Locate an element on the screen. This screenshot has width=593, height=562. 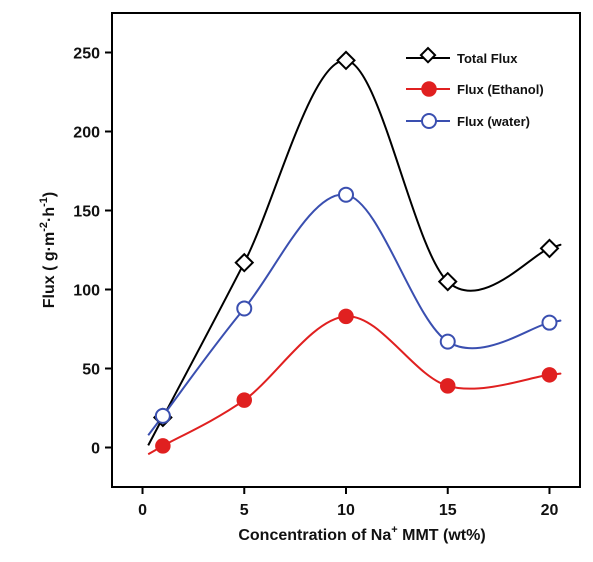
x-tick-label: 0 is located at coordinates (142, 510).